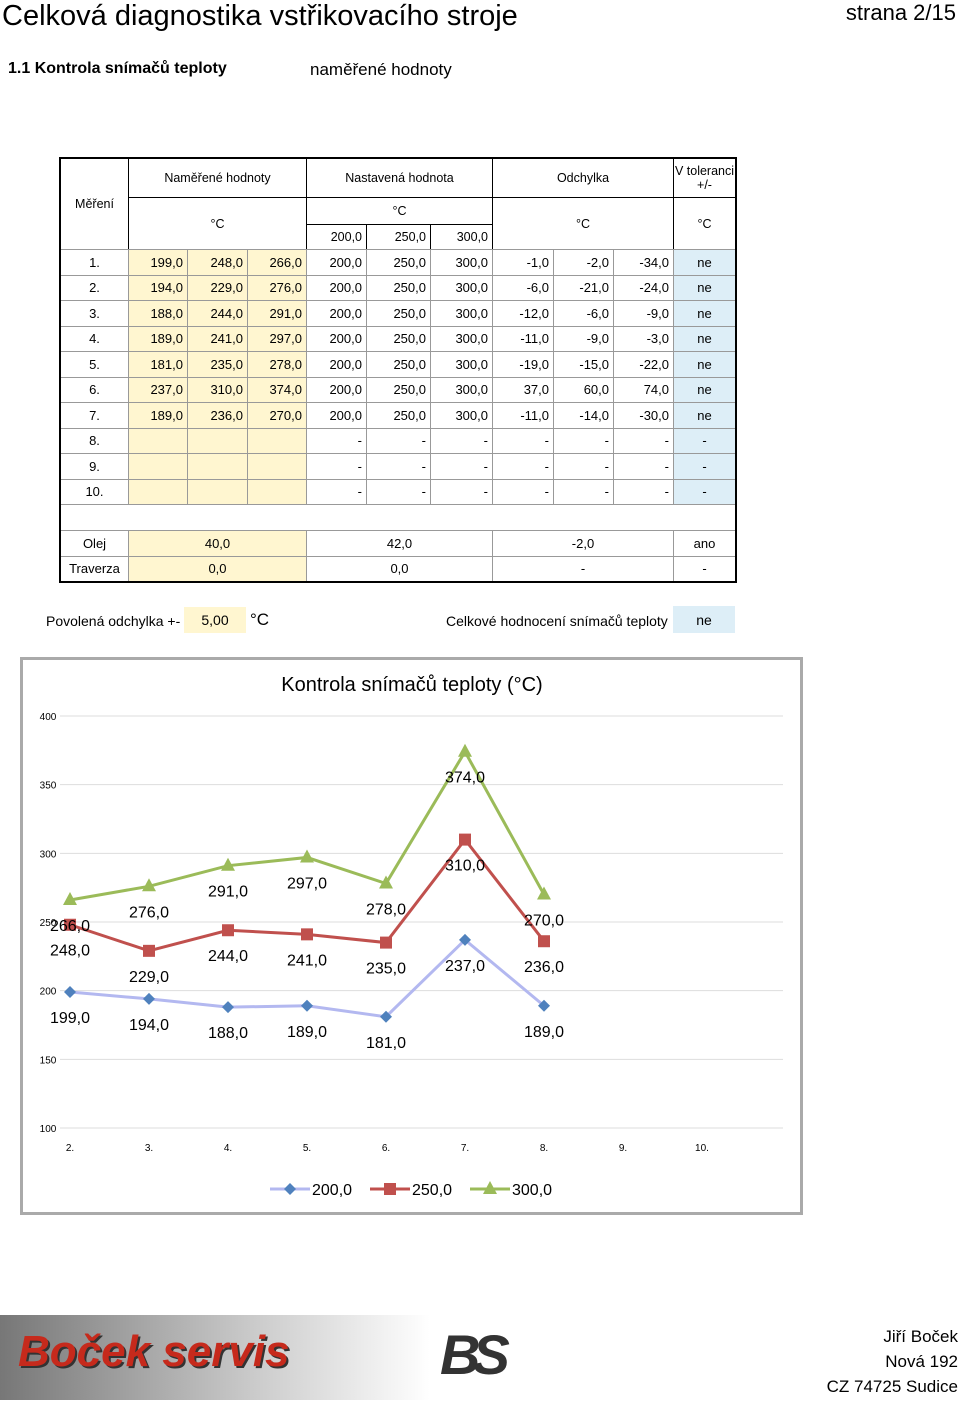 The width and height of the screenshot is (960, 1403). Describe the element at coordinates (158, 287) in the screenshot. I see `measured-cell: 194,0` at that location.